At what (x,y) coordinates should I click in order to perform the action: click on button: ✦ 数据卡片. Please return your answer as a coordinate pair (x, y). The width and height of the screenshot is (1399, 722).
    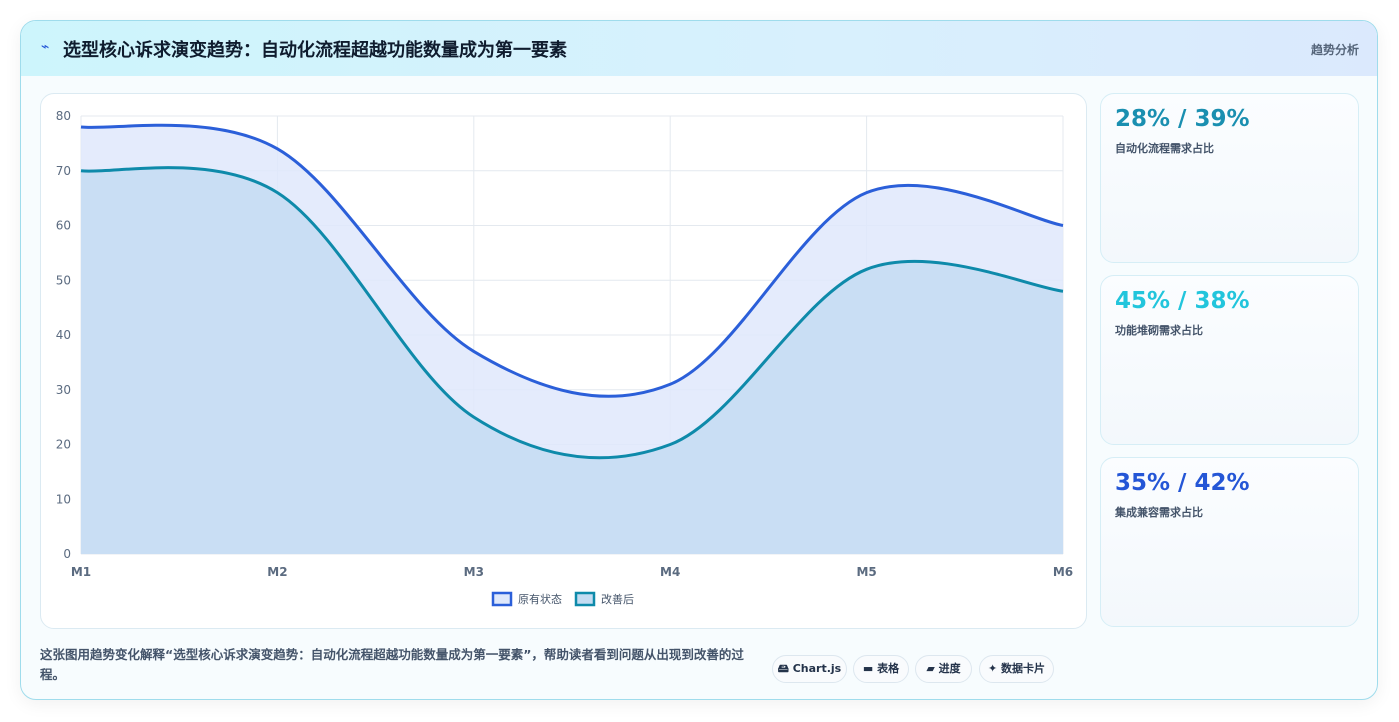
    Looking at the image, I should click on (1016, 669).